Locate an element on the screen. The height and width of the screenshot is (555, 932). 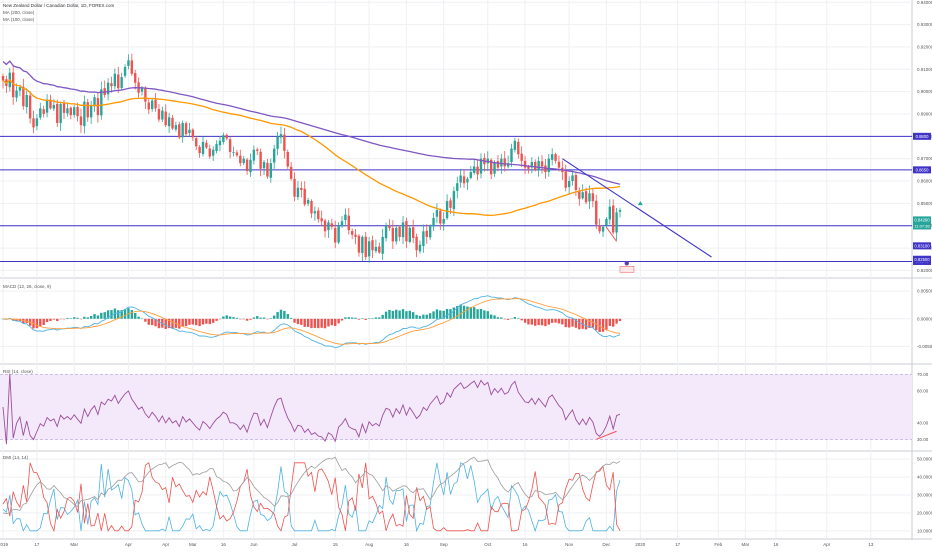
price-badge is located at coordinates (922, 223).